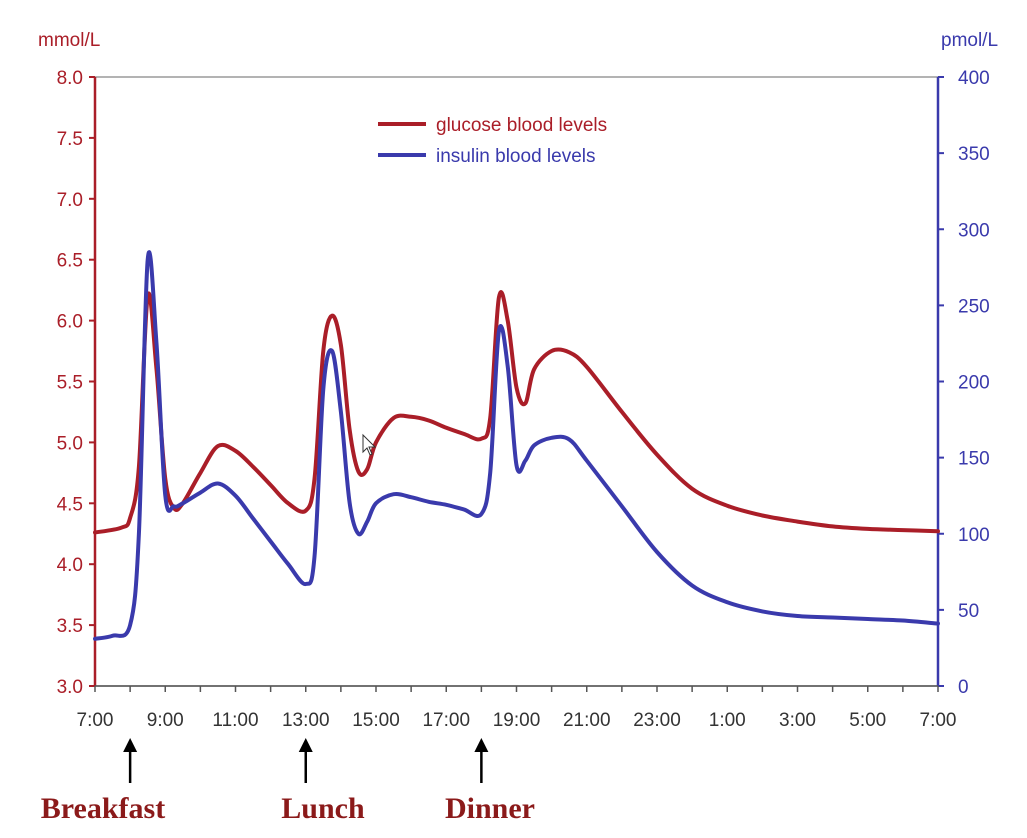 This screenshot has width=1027, height=838. Describe the element at coordinates (516, 156) in the screenshot. I see `legend-label-insulin: insulin blood levels` at that location.